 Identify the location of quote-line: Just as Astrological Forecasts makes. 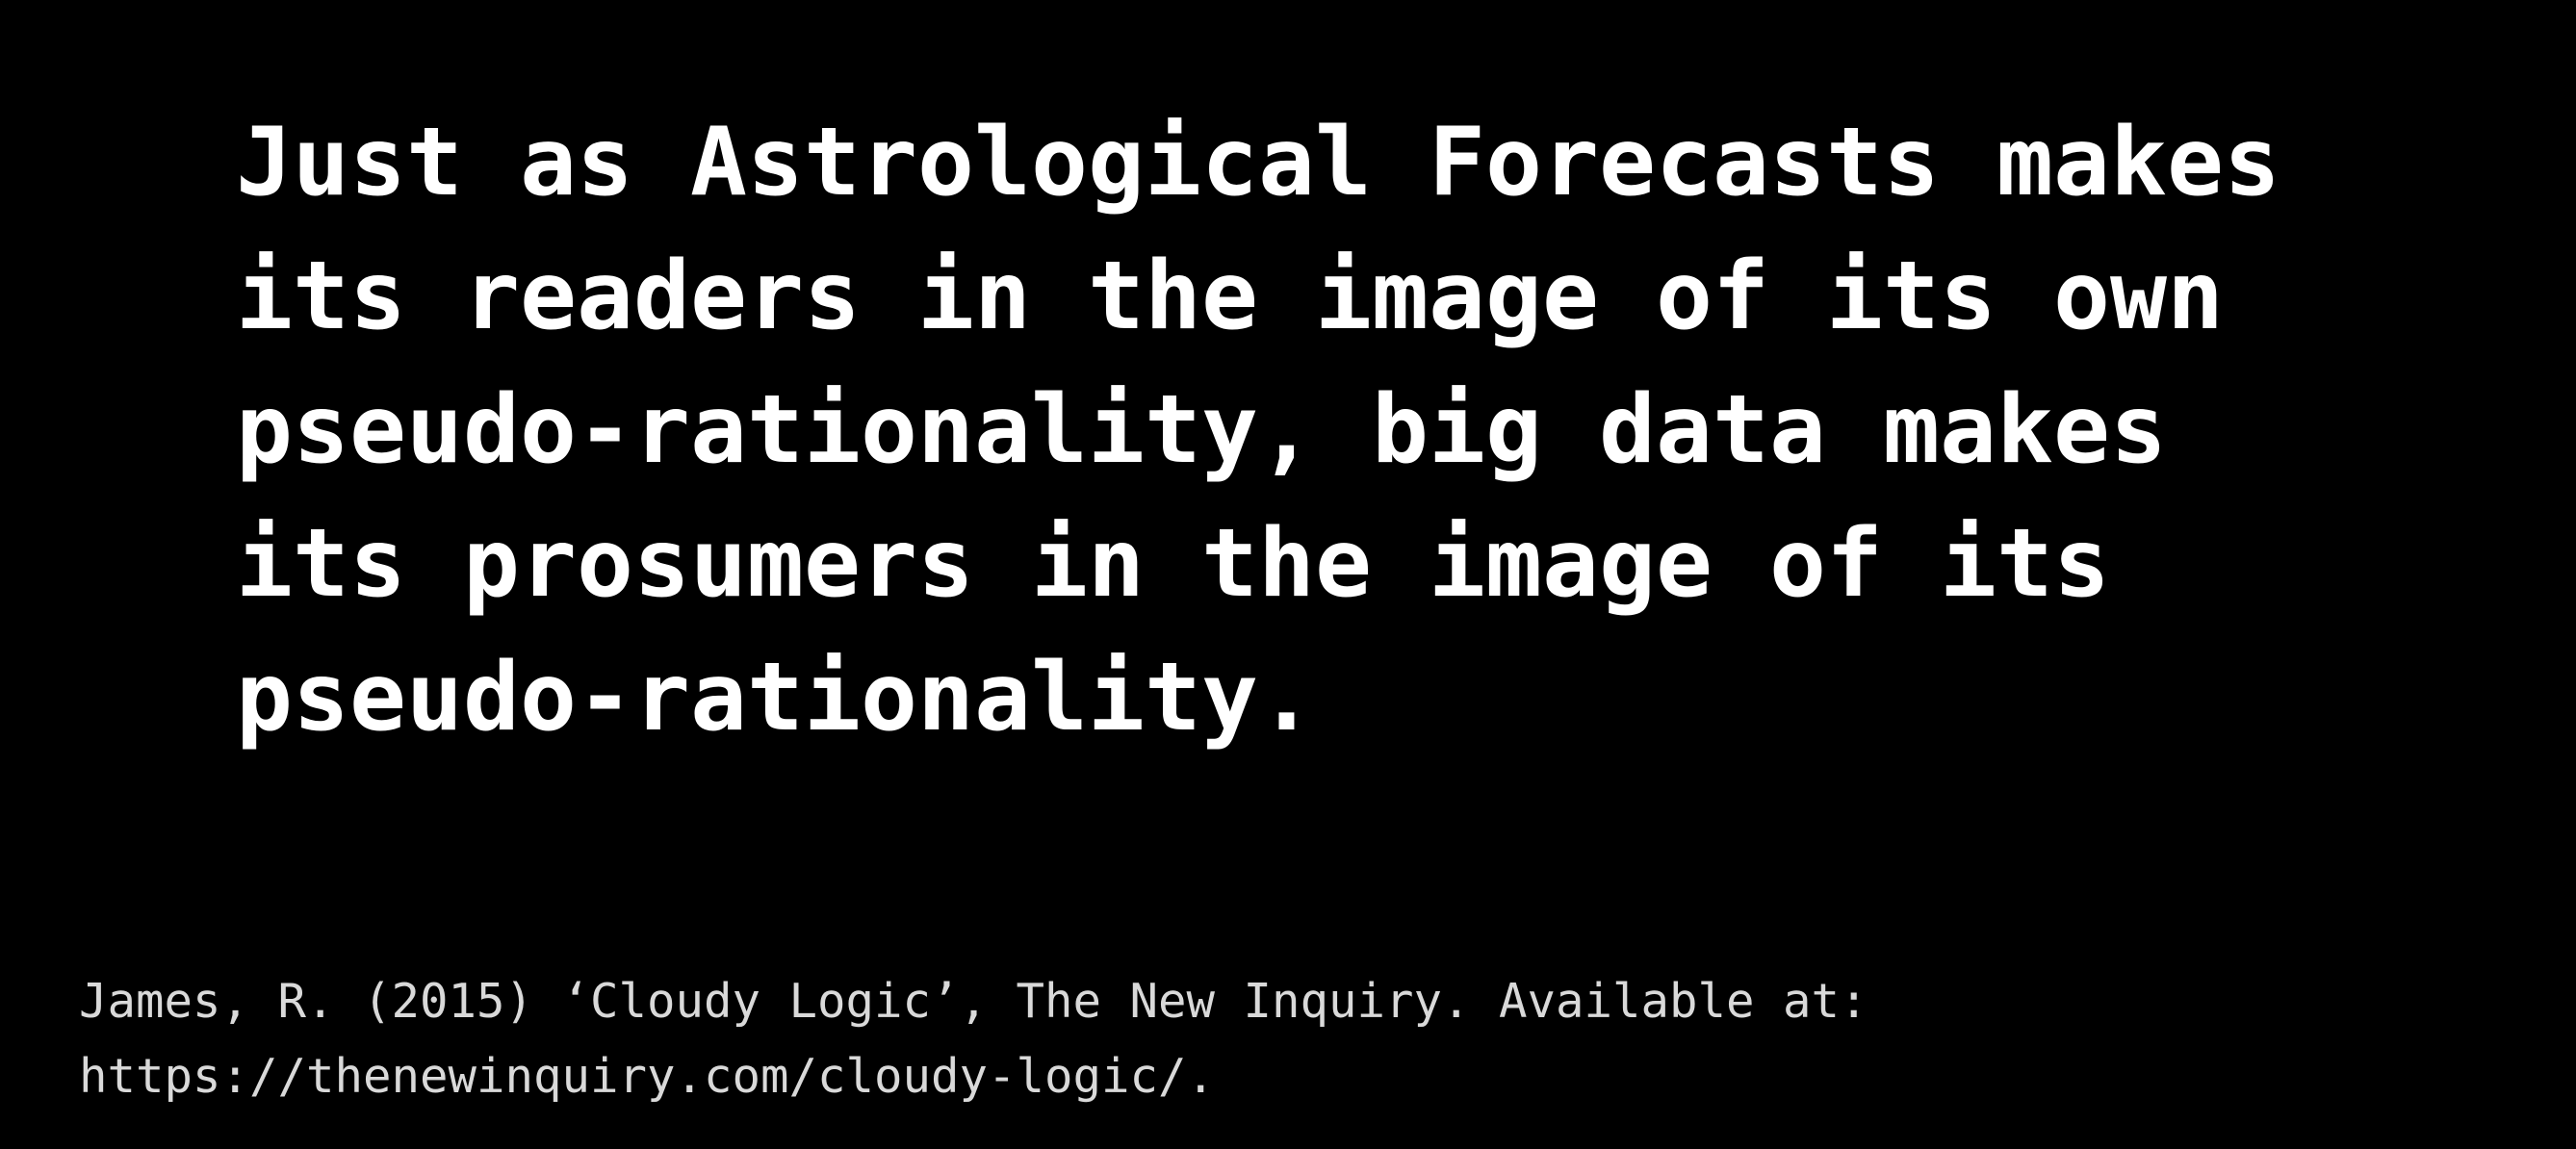
(1259, 163).